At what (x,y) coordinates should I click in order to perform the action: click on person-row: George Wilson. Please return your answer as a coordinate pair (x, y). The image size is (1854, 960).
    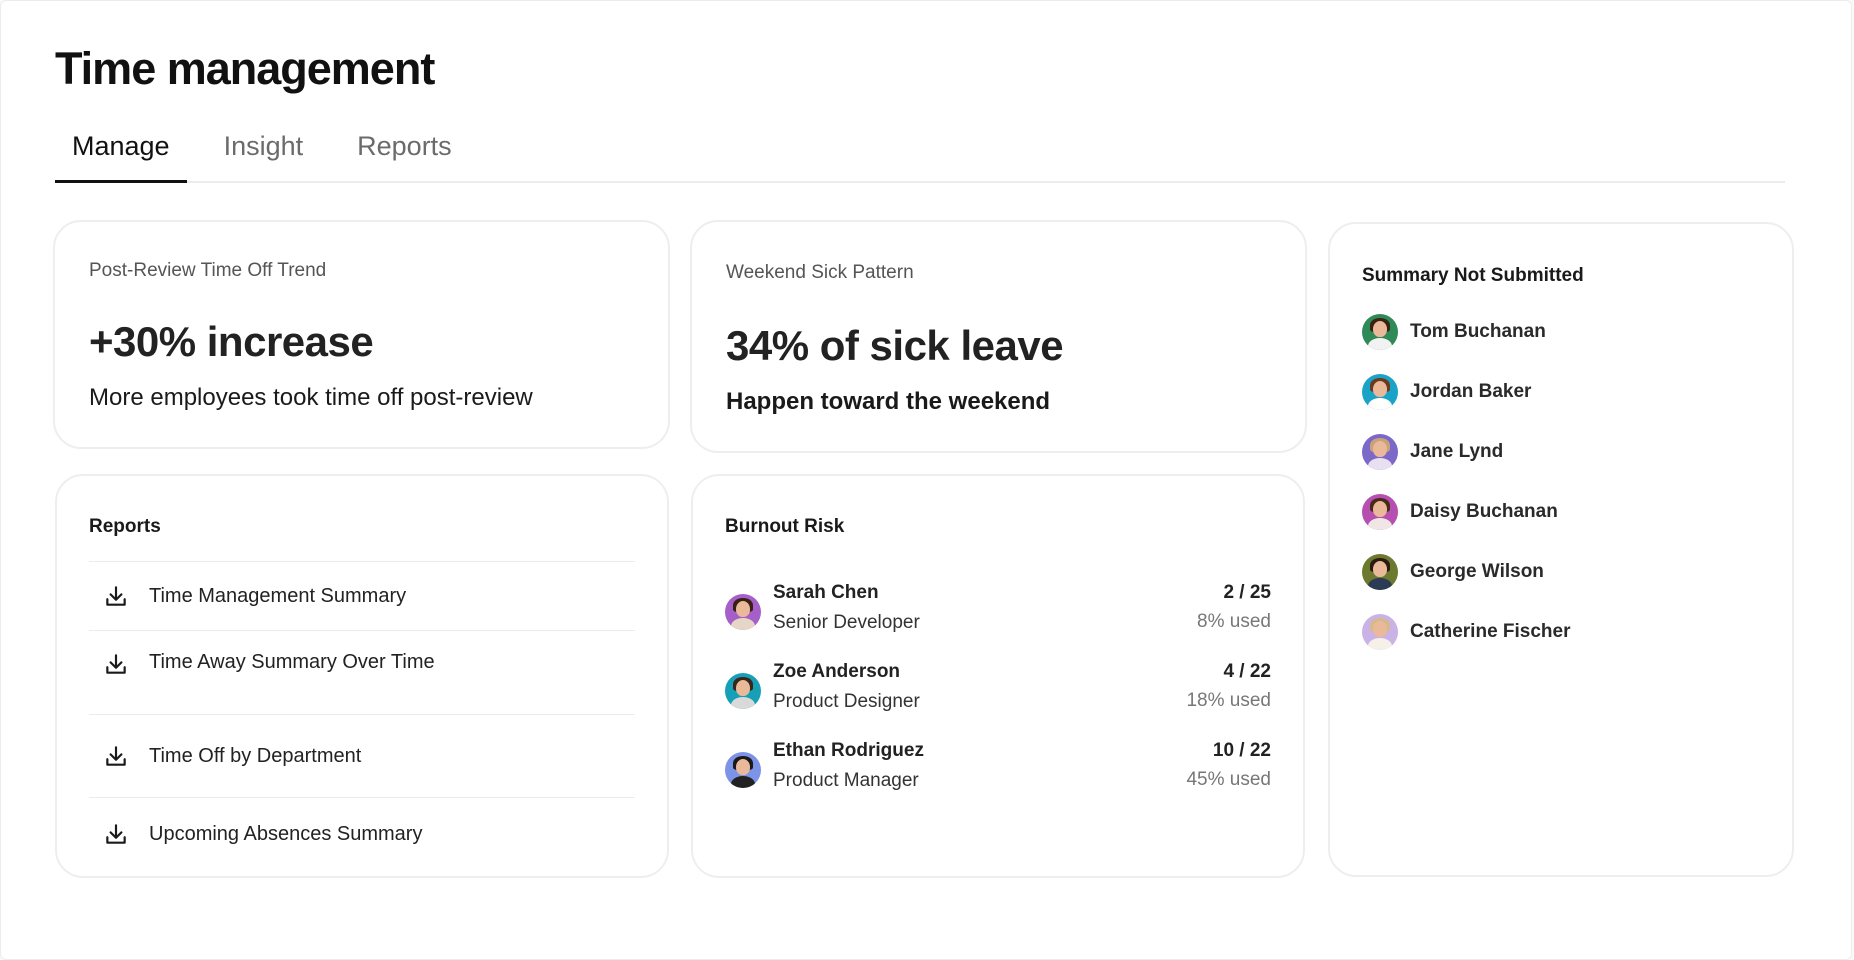
    Looking at the image, I should click on (1453, 572).